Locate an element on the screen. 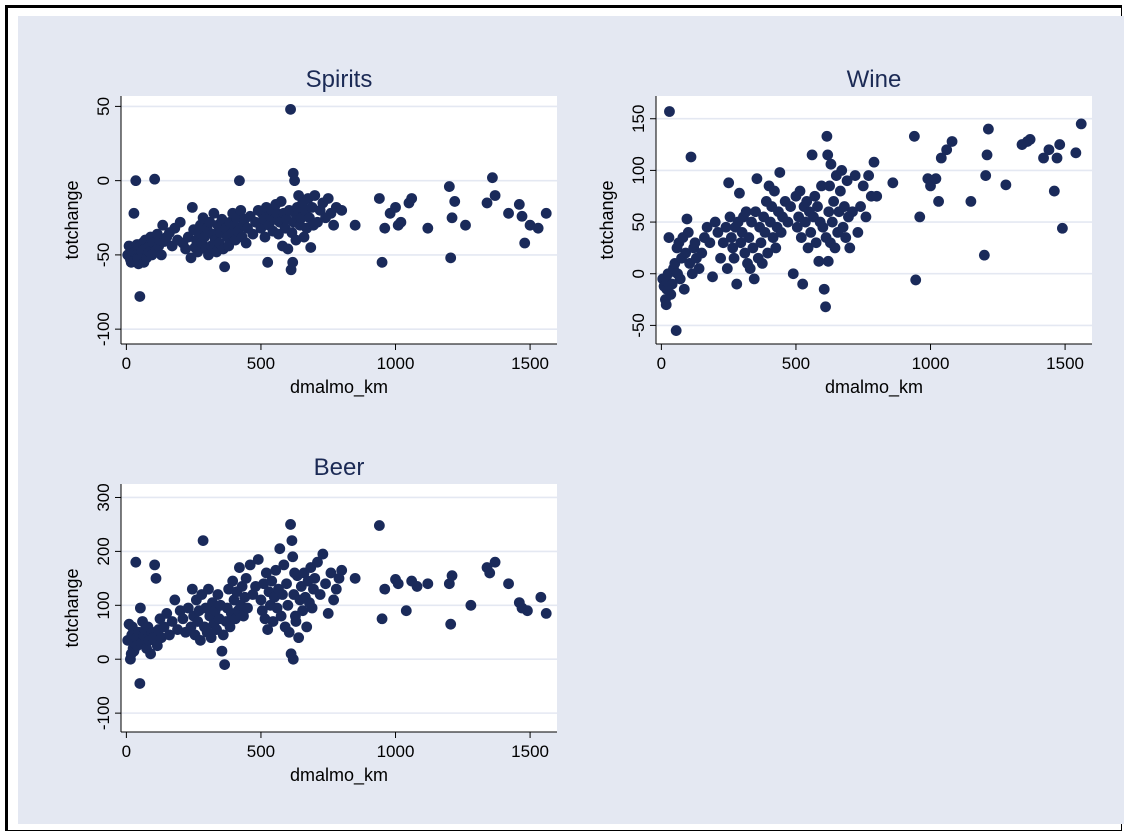 This screenshot has height=836, width=1127. y-tick-label: -100 is located at coordinates (103, 713).